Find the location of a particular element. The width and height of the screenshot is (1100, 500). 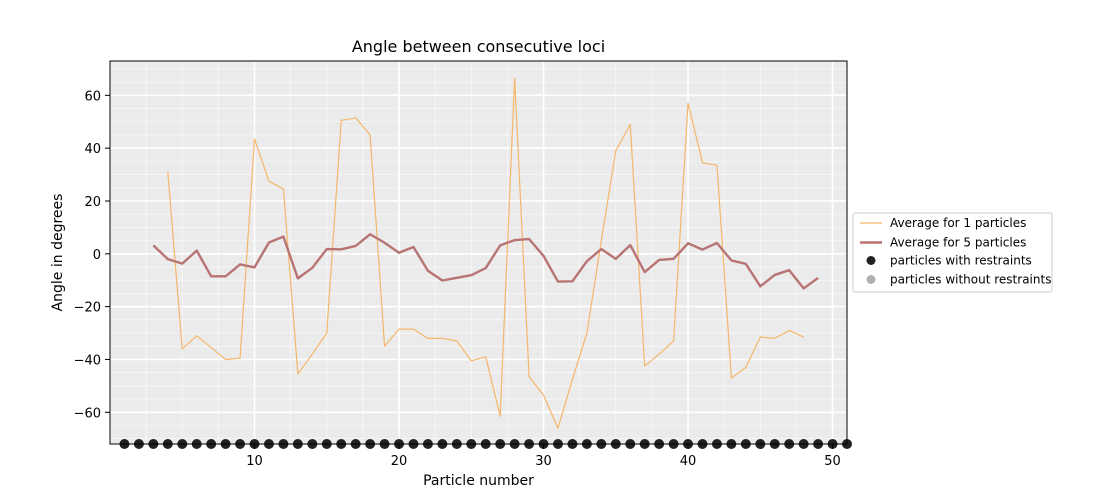

x-tick-label: 50 is located at coordinates (832, 461).